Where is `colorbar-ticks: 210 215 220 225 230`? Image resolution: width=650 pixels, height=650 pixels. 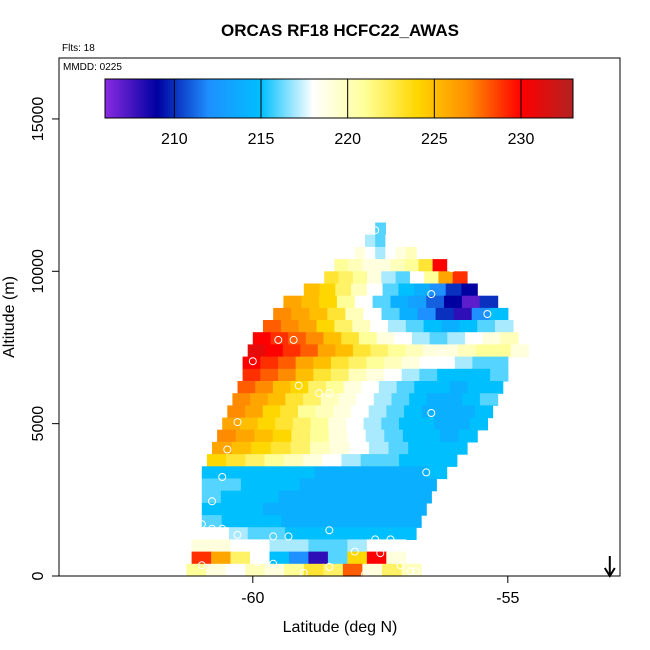
colorbar-ticks: 210 215 220 225 230 is located at coordinates (347, 113).